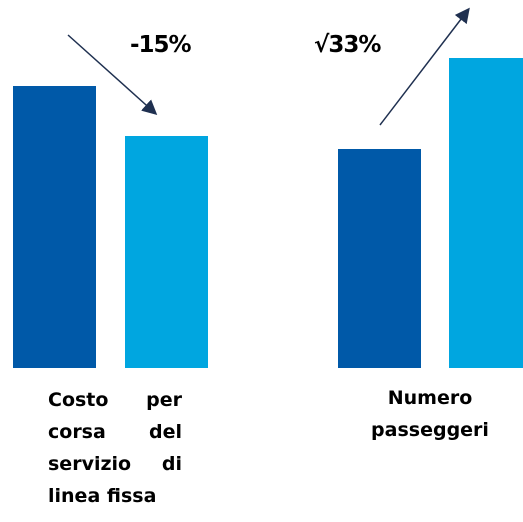  What do you see at coordinates (112, 75) in the screenshot?
I see `arrow-down` at bounding box center [112, 75].